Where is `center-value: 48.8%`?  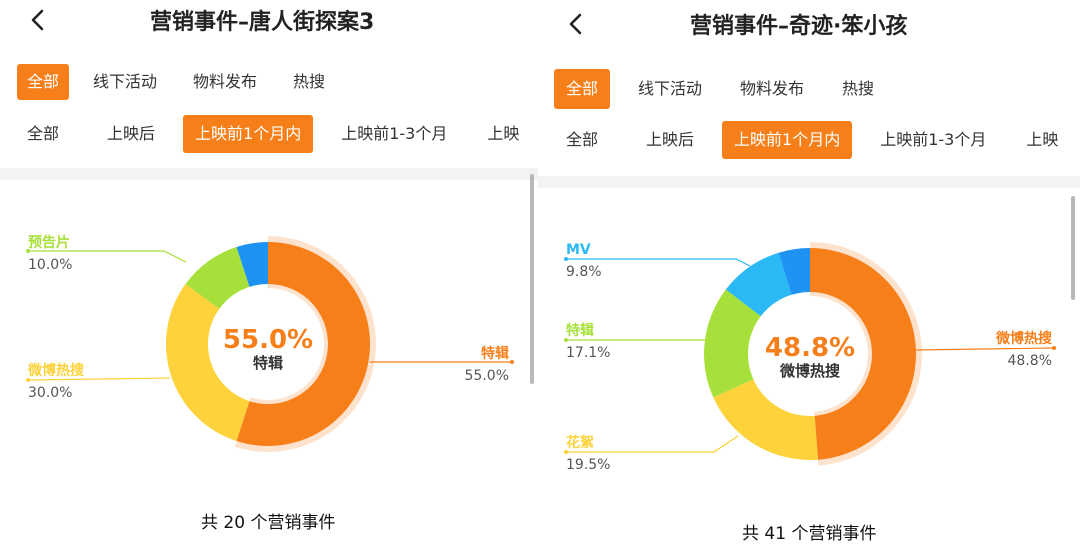 center-value: 48.8% is located at coordinates (810, 348).